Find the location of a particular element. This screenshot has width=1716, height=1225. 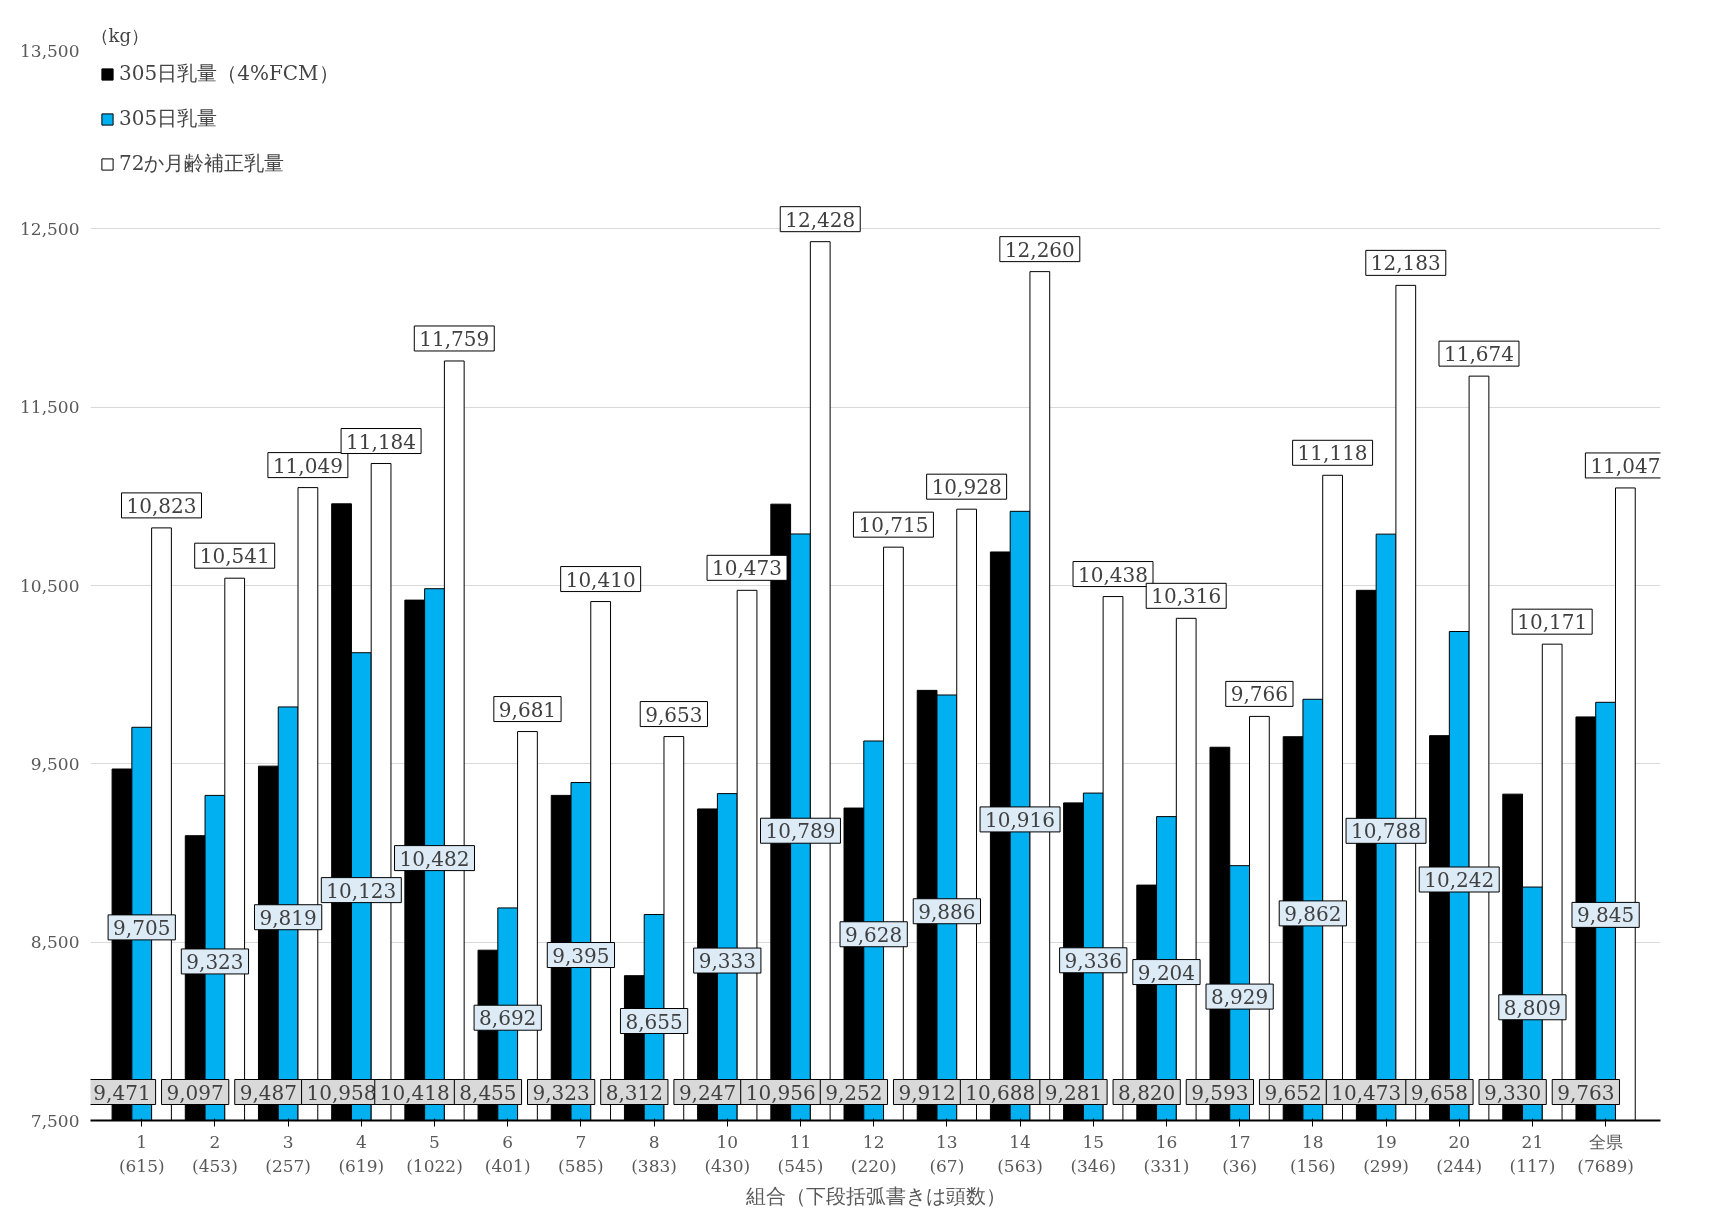

data-label: 9,471 is located at coordinates (122, 1092).